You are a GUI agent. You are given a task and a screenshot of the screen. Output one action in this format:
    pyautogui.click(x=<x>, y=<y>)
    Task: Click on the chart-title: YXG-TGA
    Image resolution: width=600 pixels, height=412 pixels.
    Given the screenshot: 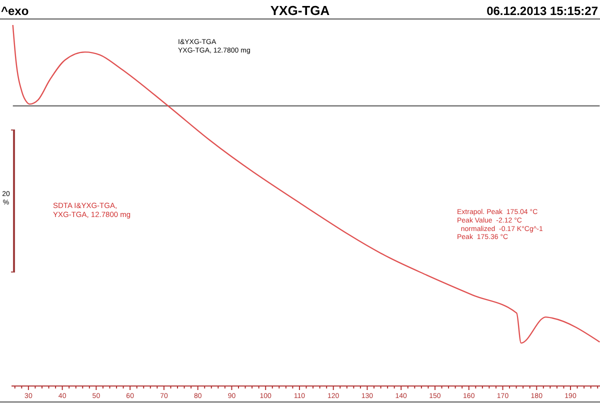 What is the action you would take?
    pyautogui.click(x=300, y=10)
    